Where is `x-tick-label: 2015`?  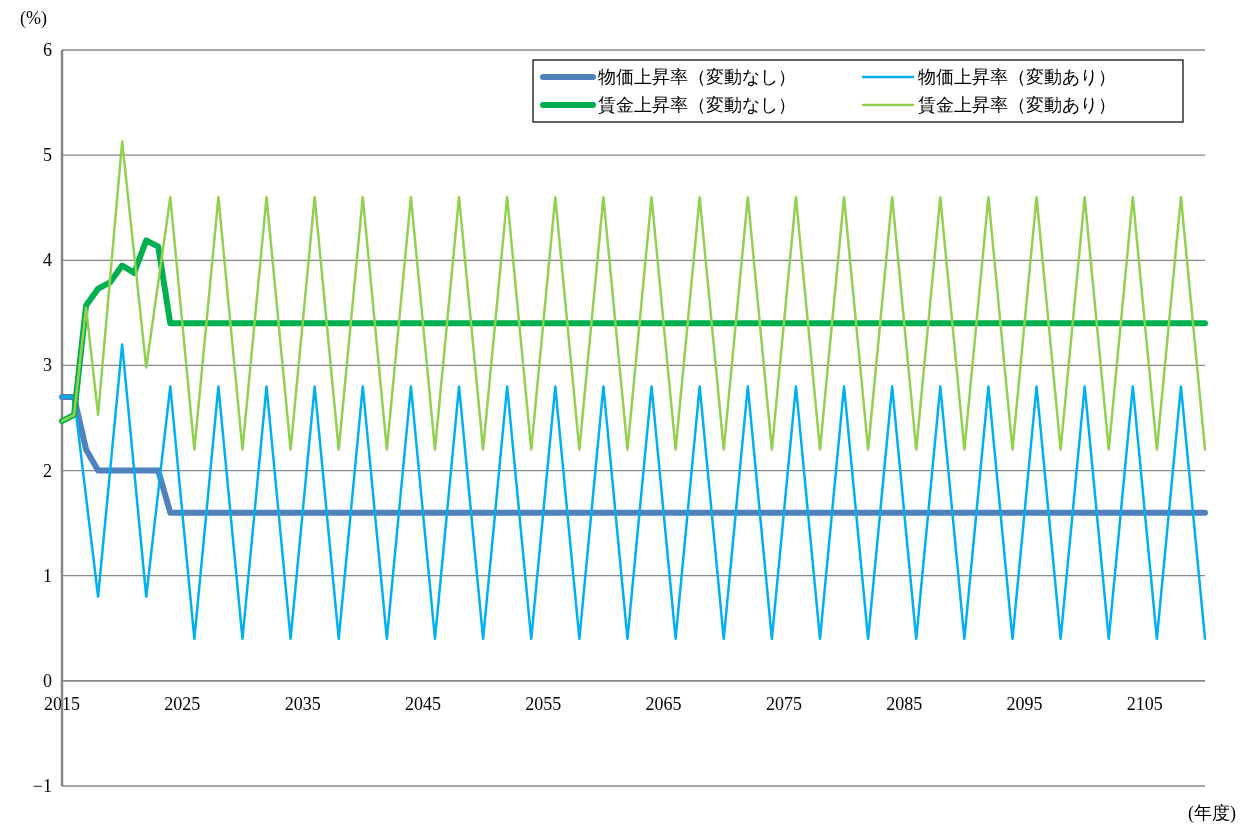 x-tick-label: 2015 is located at coordinates (62, 703).